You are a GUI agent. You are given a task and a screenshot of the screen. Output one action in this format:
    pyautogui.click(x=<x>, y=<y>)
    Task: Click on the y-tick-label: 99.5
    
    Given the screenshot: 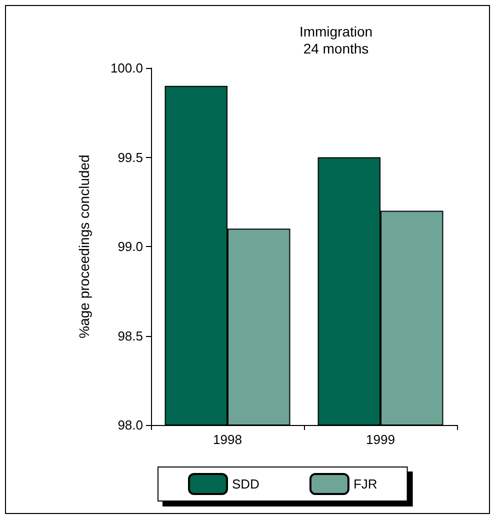 What is the action you would take?
    pyautogui.click(x=130, y=157)
    